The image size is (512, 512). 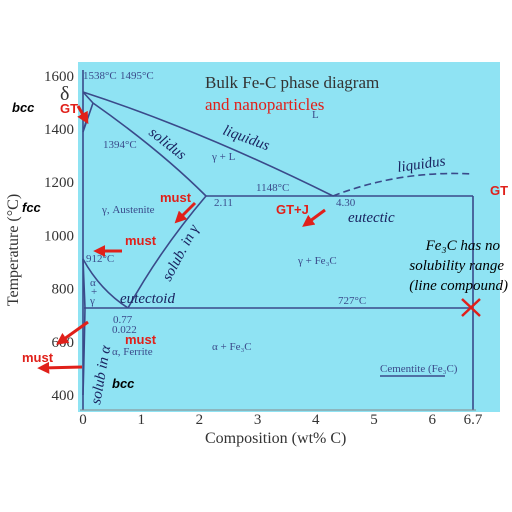 What do you see at coordinates (94, 292) in the screenshot?
I see `label: +` at bounding box center [94, 292].